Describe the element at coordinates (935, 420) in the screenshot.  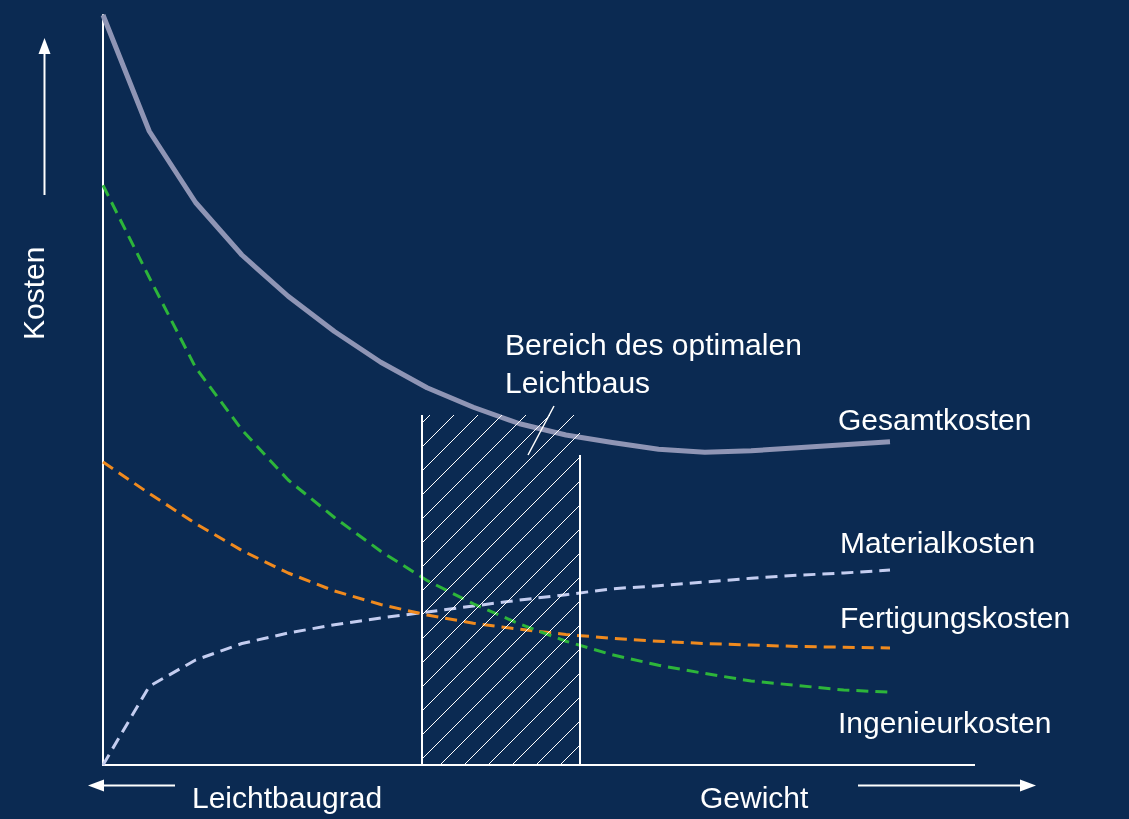
I see `series-label: Gesamtkosten` at that location.